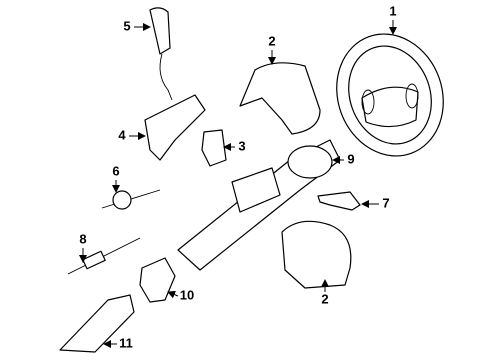 This screenshot has height=360, width=490. What do you see at coordinates (175, 127) in the screenshot?
I see `shift-bracket` at bounding box center [175, 127].